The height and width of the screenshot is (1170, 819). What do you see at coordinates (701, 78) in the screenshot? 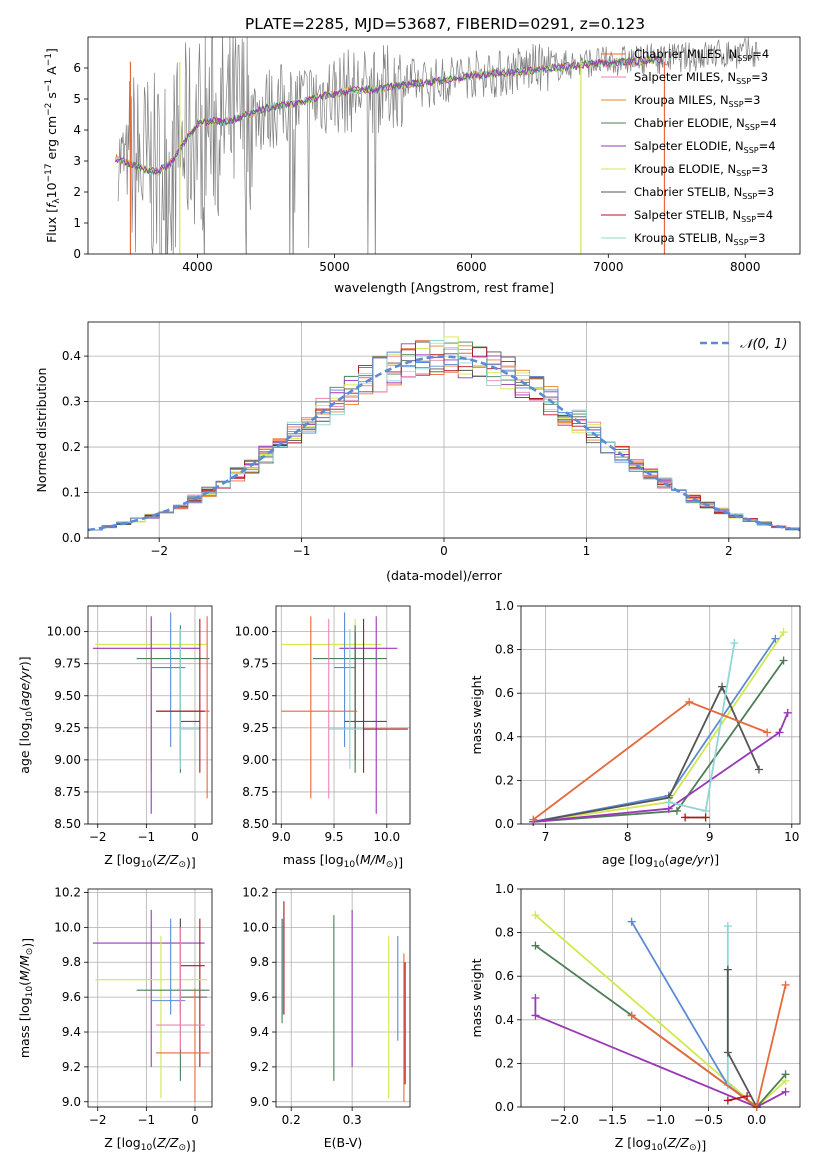
I see `legend-salpeter_miles-label: Salpeter MILES, NSSP=3` at bounding box center [701, 78].